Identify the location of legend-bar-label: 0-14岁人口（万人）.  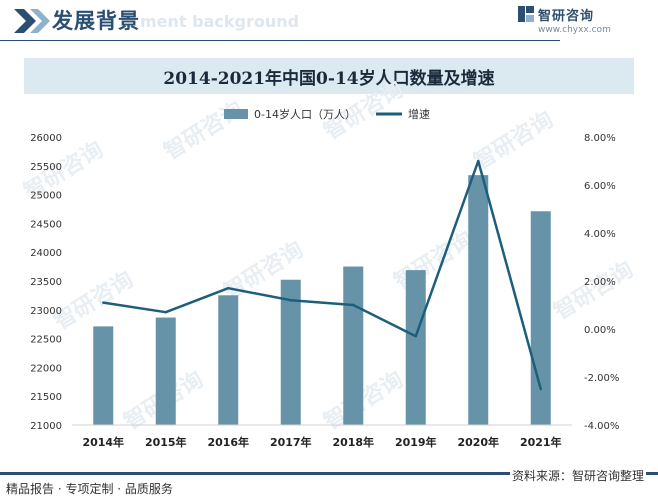
(305, 114).